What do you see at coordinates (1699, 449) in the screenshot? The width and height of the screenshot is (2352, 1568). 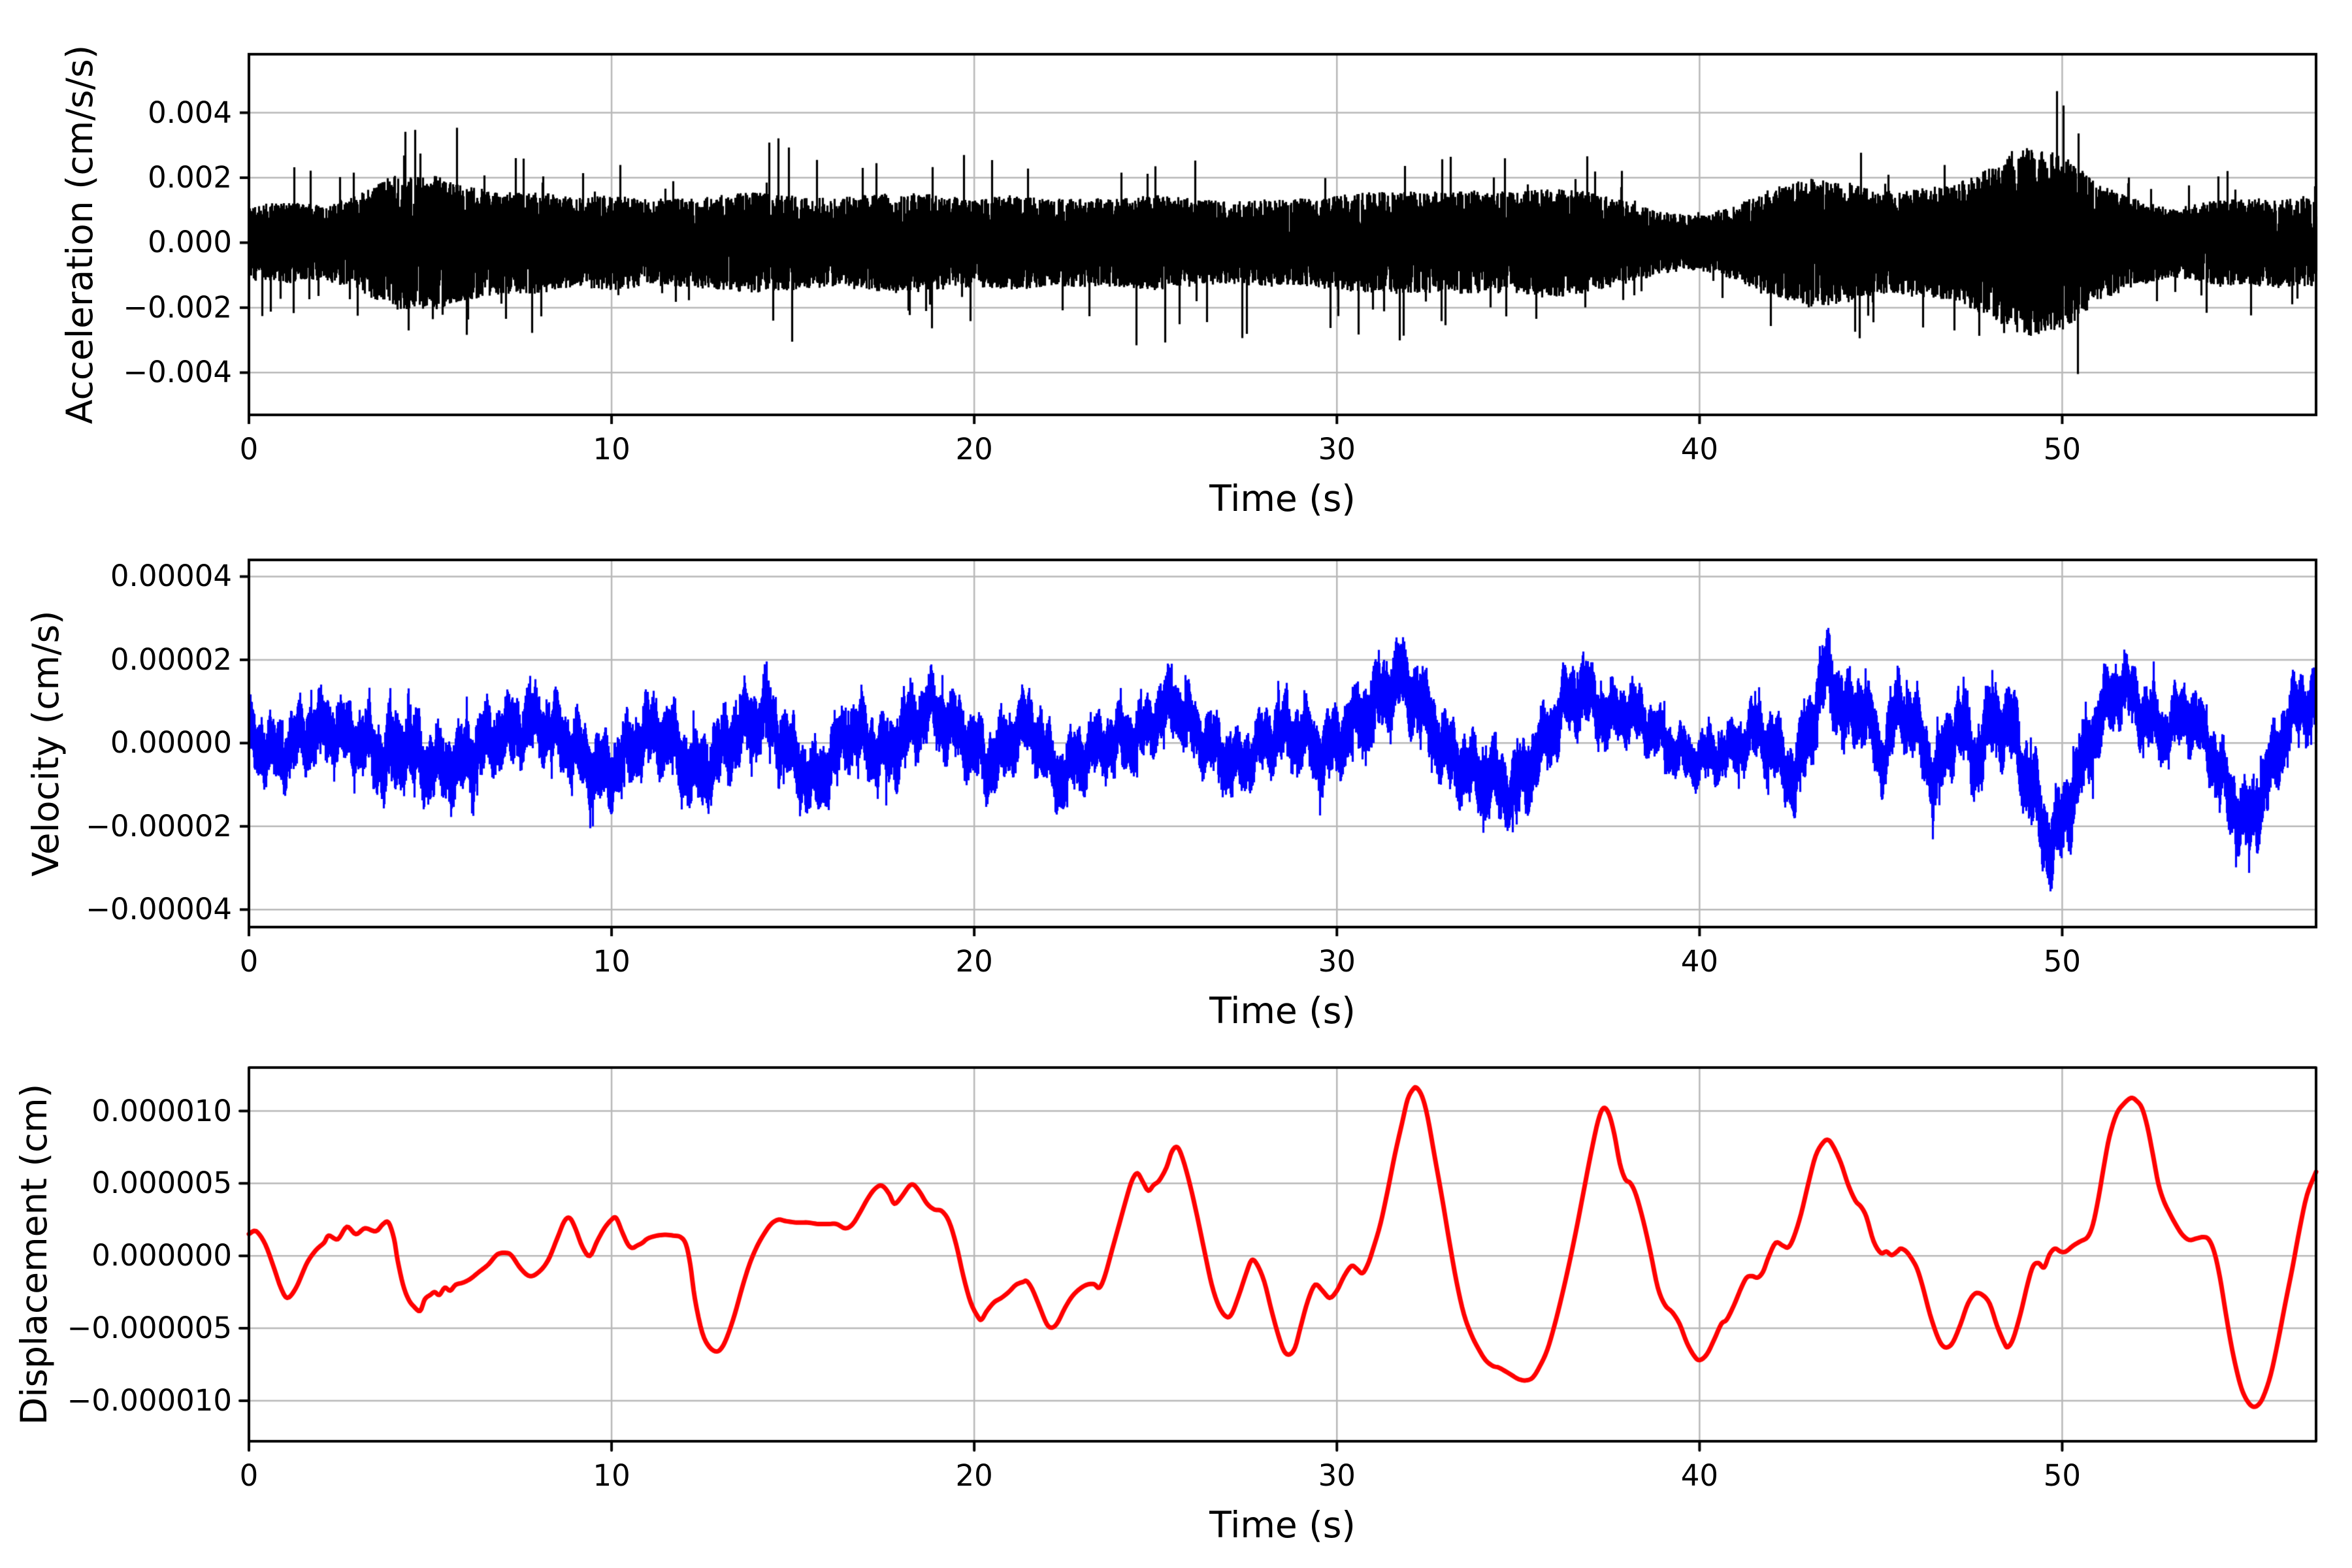 I see `acceleration-xtick-label: 40` at bounding box center [1699, 449].